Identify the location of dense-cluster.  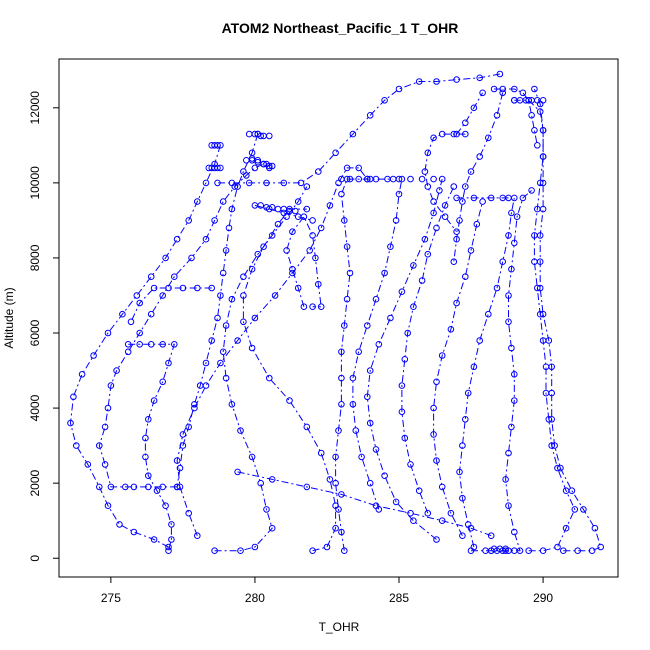
(259, 162).